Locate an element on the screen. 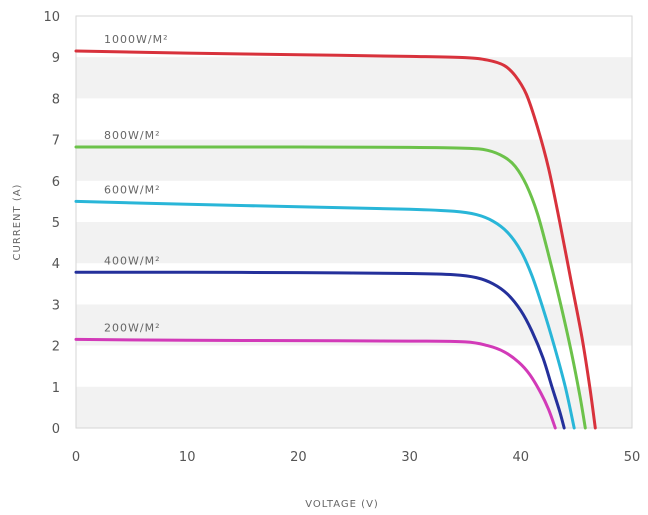  y-axis-title: CURRENT (A) is located at coordinates (17, 222).